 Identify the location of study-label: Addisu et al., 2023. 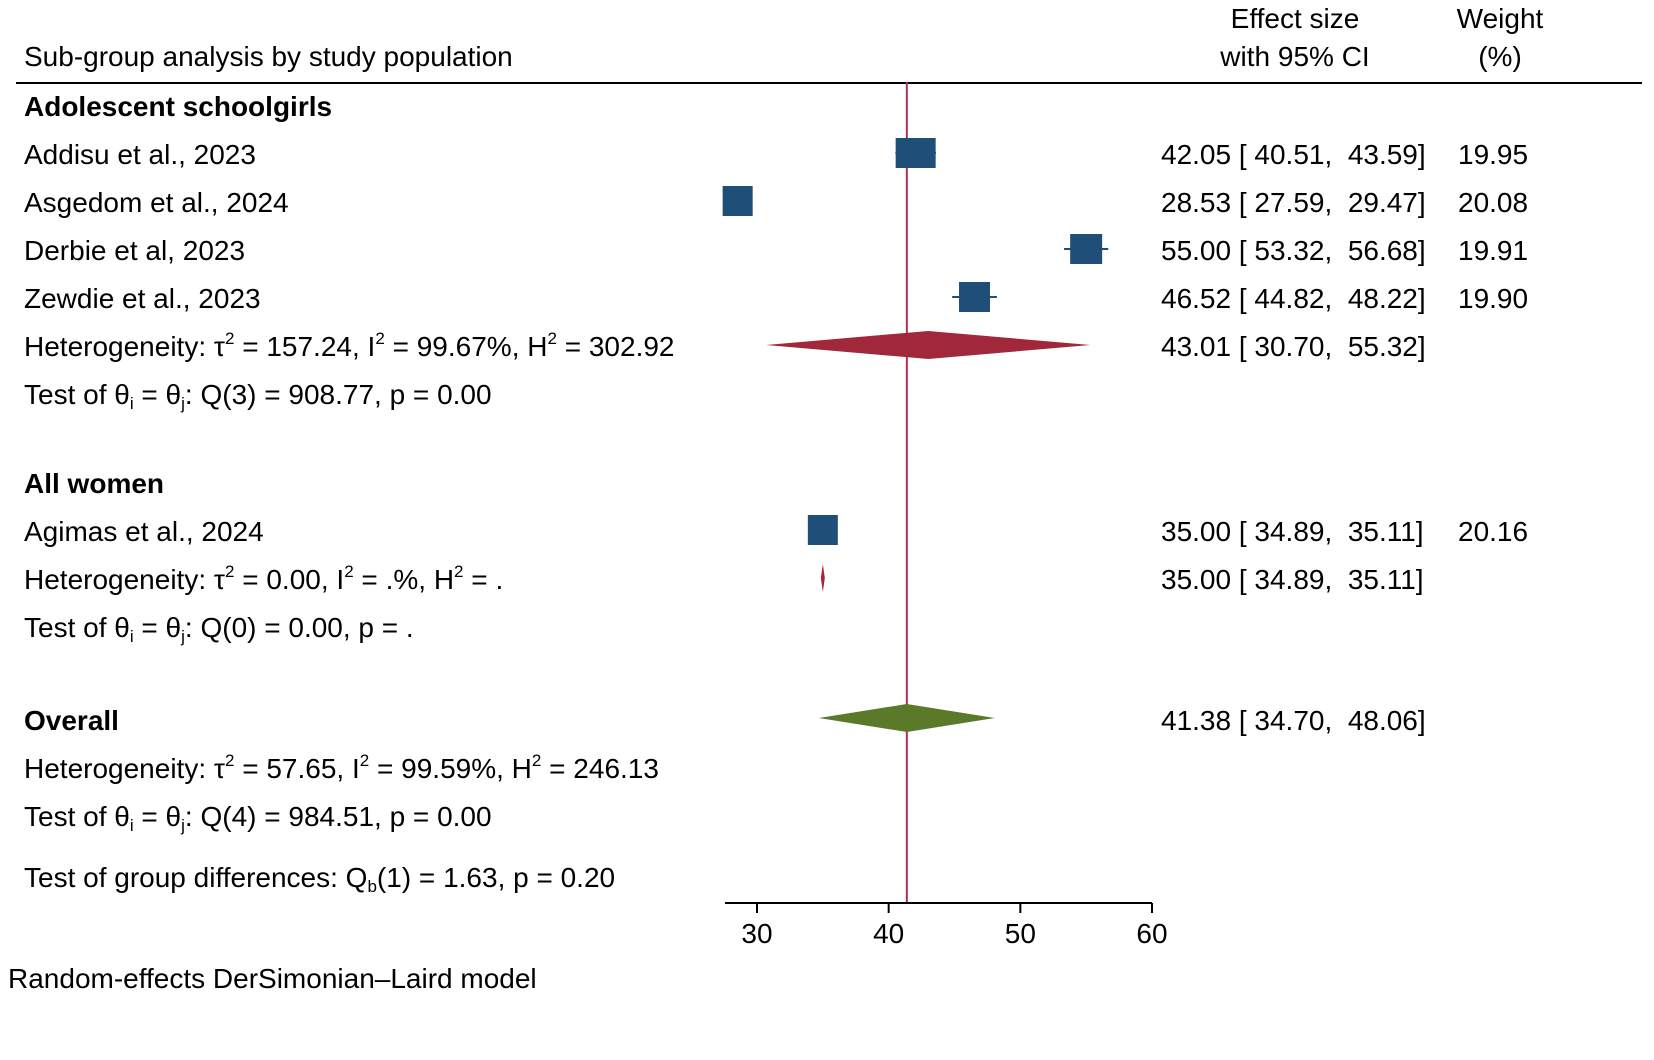
(140, 154).